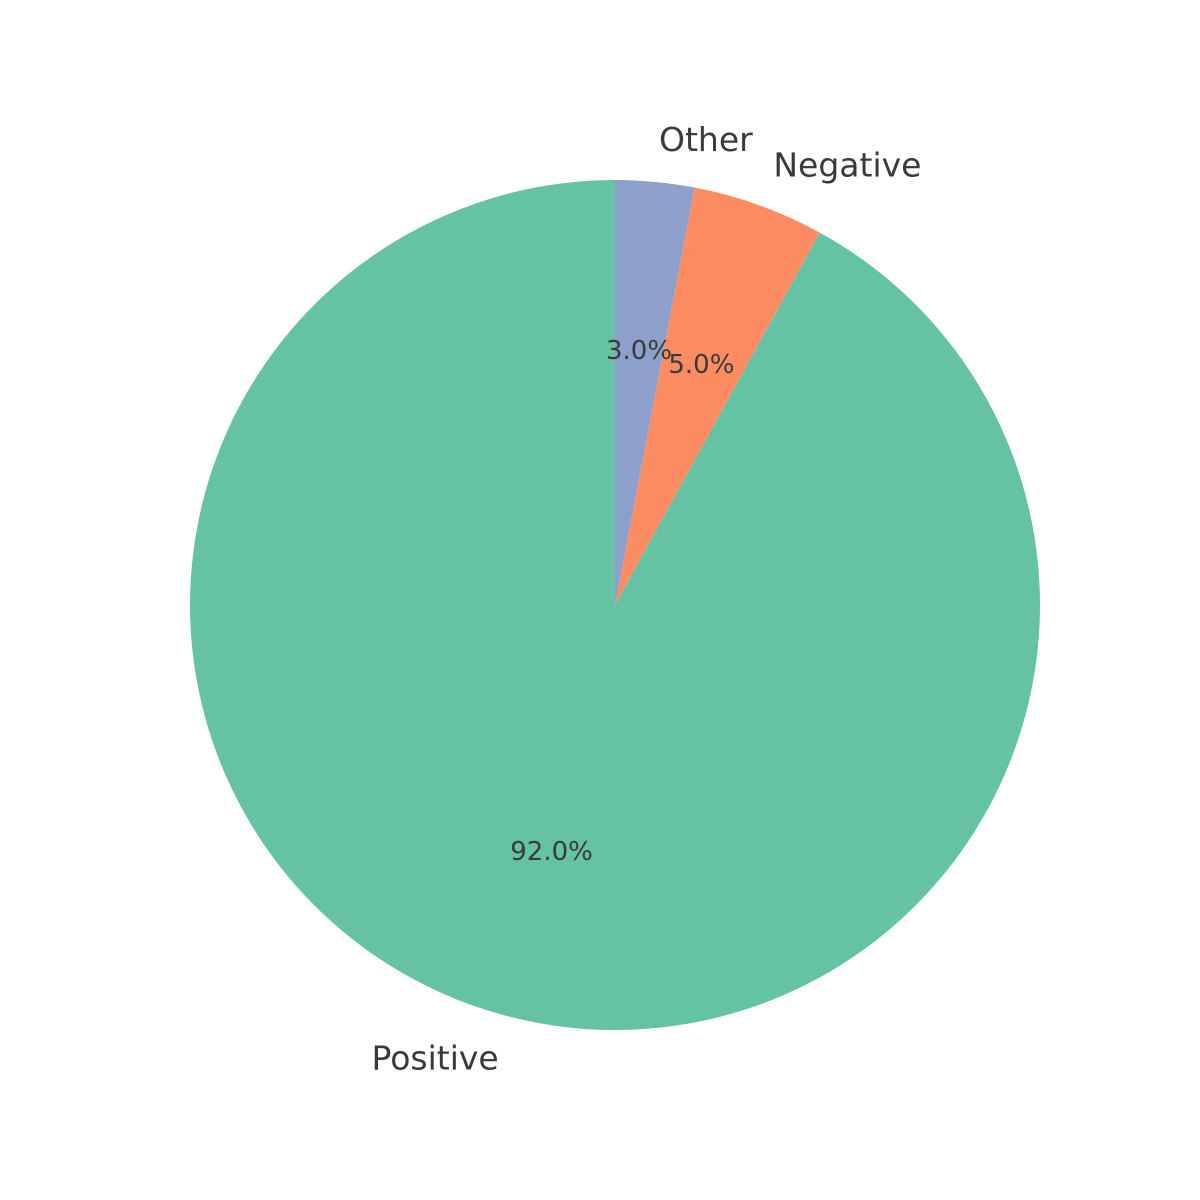 The width and height of the screenshot is (1200, 1200). I want to click on pie-slice-other, so click(655, 392).